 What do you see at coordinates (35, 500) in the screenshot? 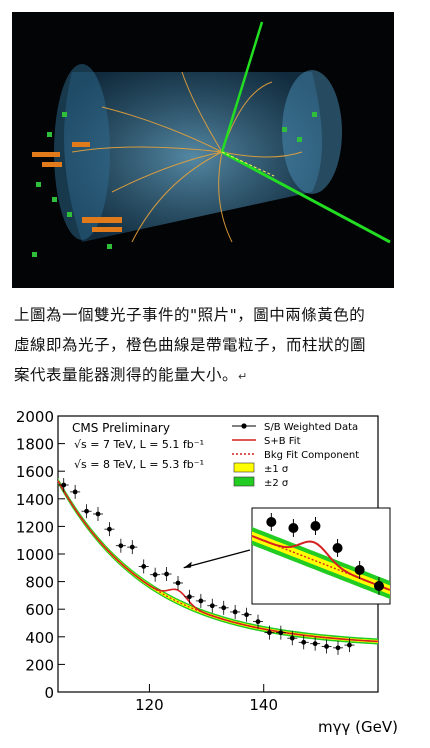
I see `y-tick-label: 1400` at bounding box center [35, 500].